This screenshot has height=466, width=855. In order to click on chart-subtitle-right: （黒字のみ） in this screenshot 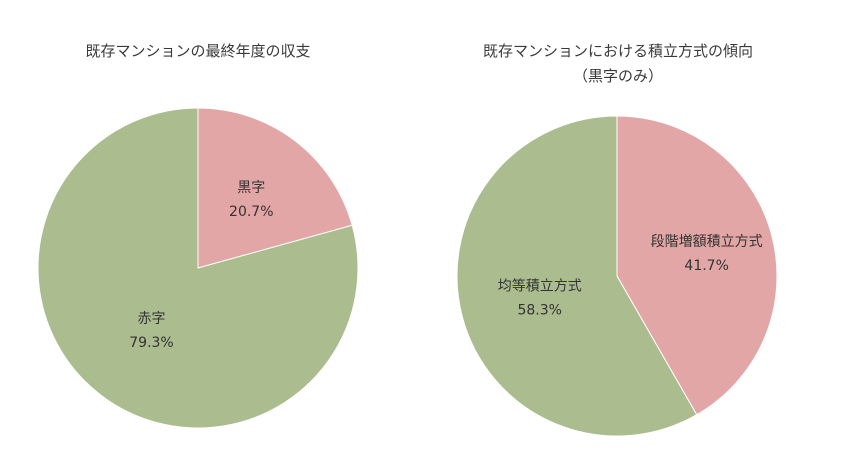, I will do `click(617, 76)`.